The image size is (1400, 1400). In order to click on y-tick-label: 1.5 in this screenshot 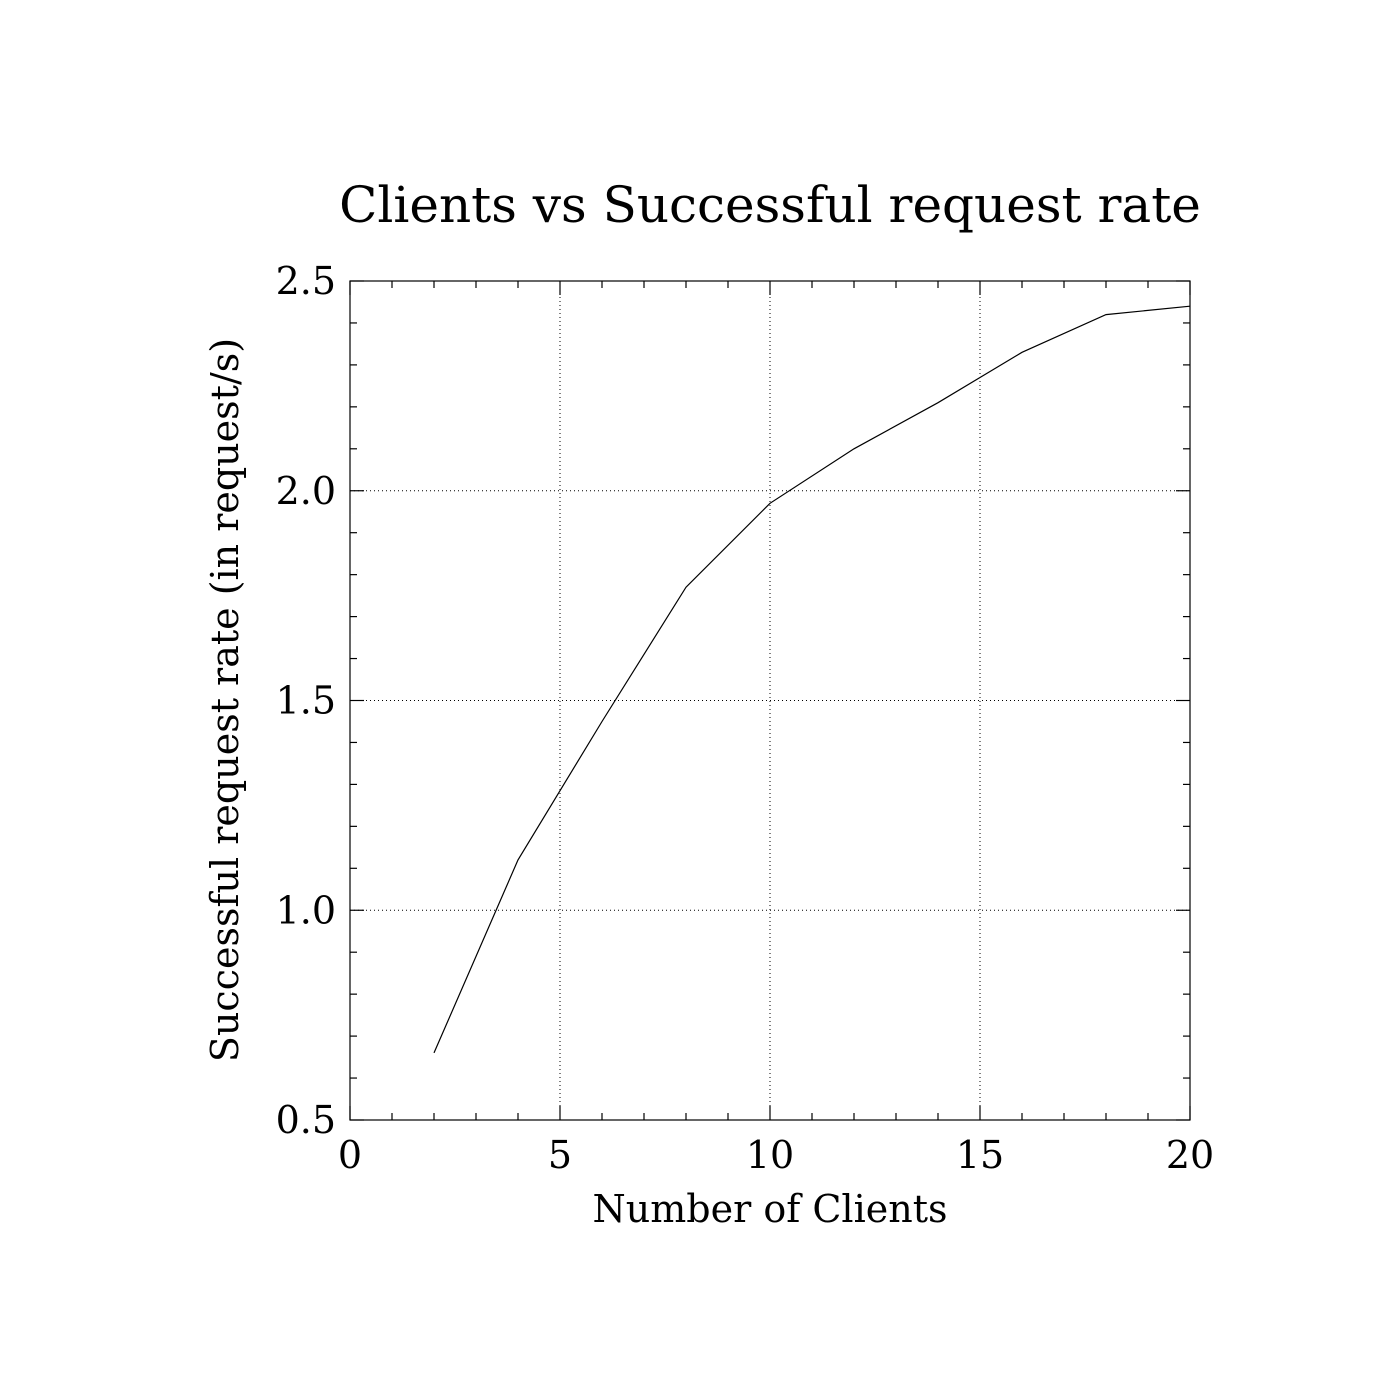, I will do `click(306, 701)`.